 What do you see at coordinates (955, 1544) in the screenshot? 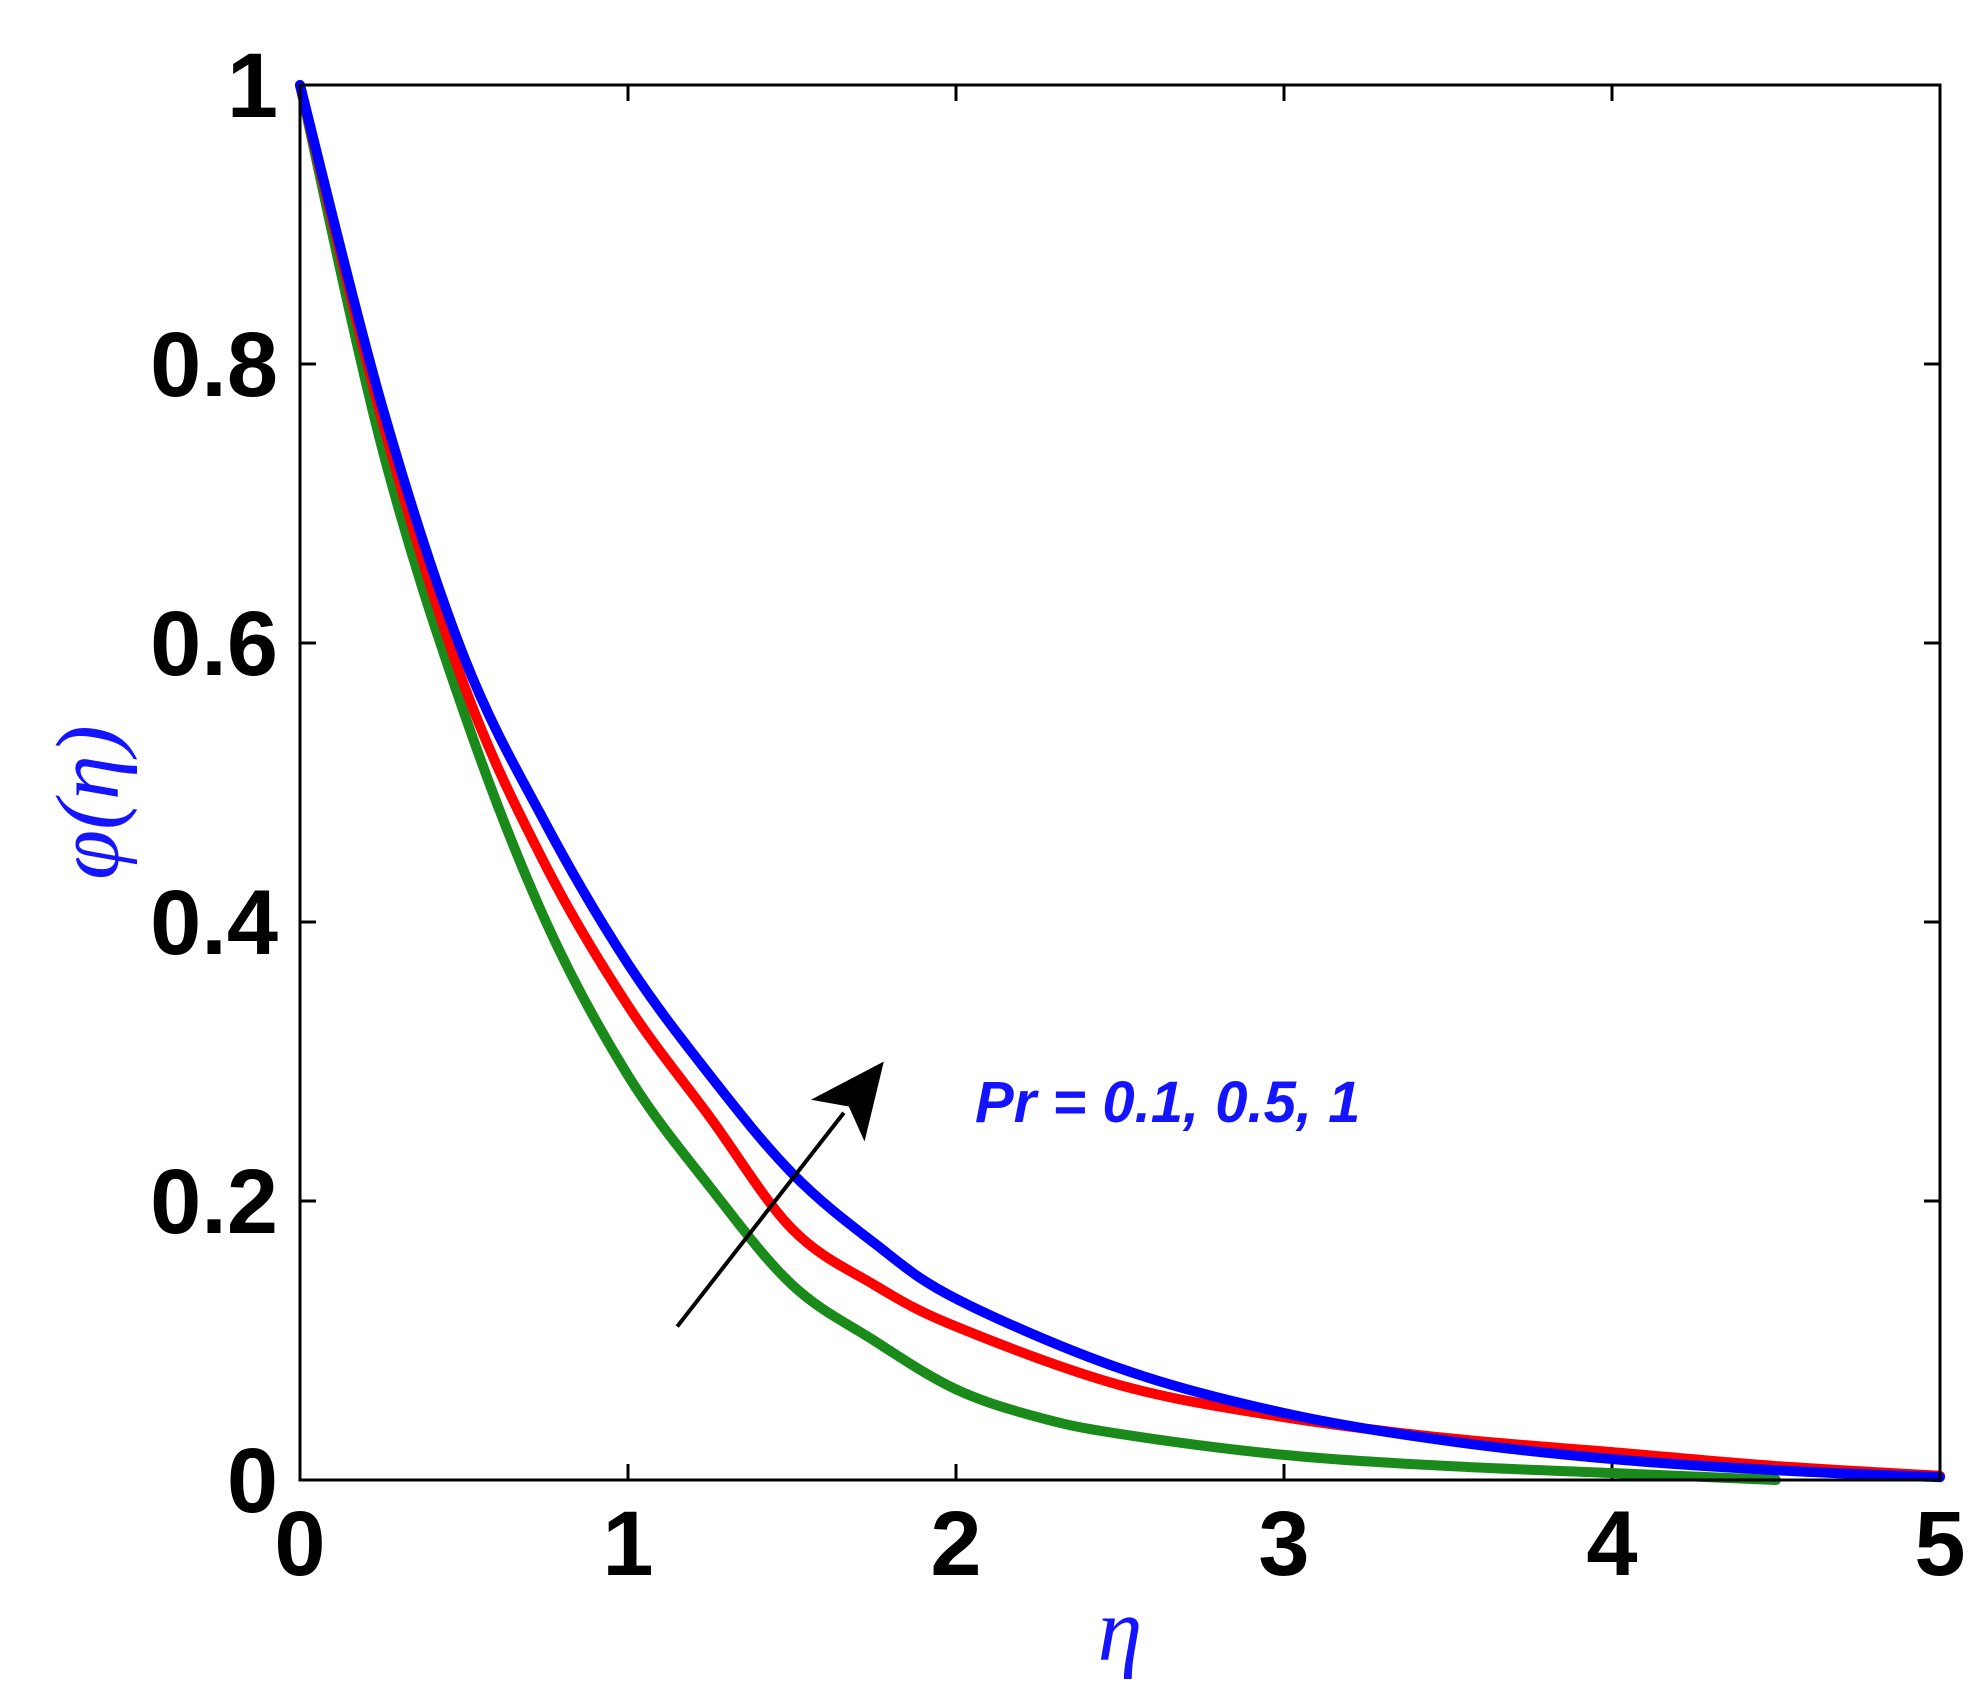
I see `x-tick-label: 2` at bounding box center [955, 1544].